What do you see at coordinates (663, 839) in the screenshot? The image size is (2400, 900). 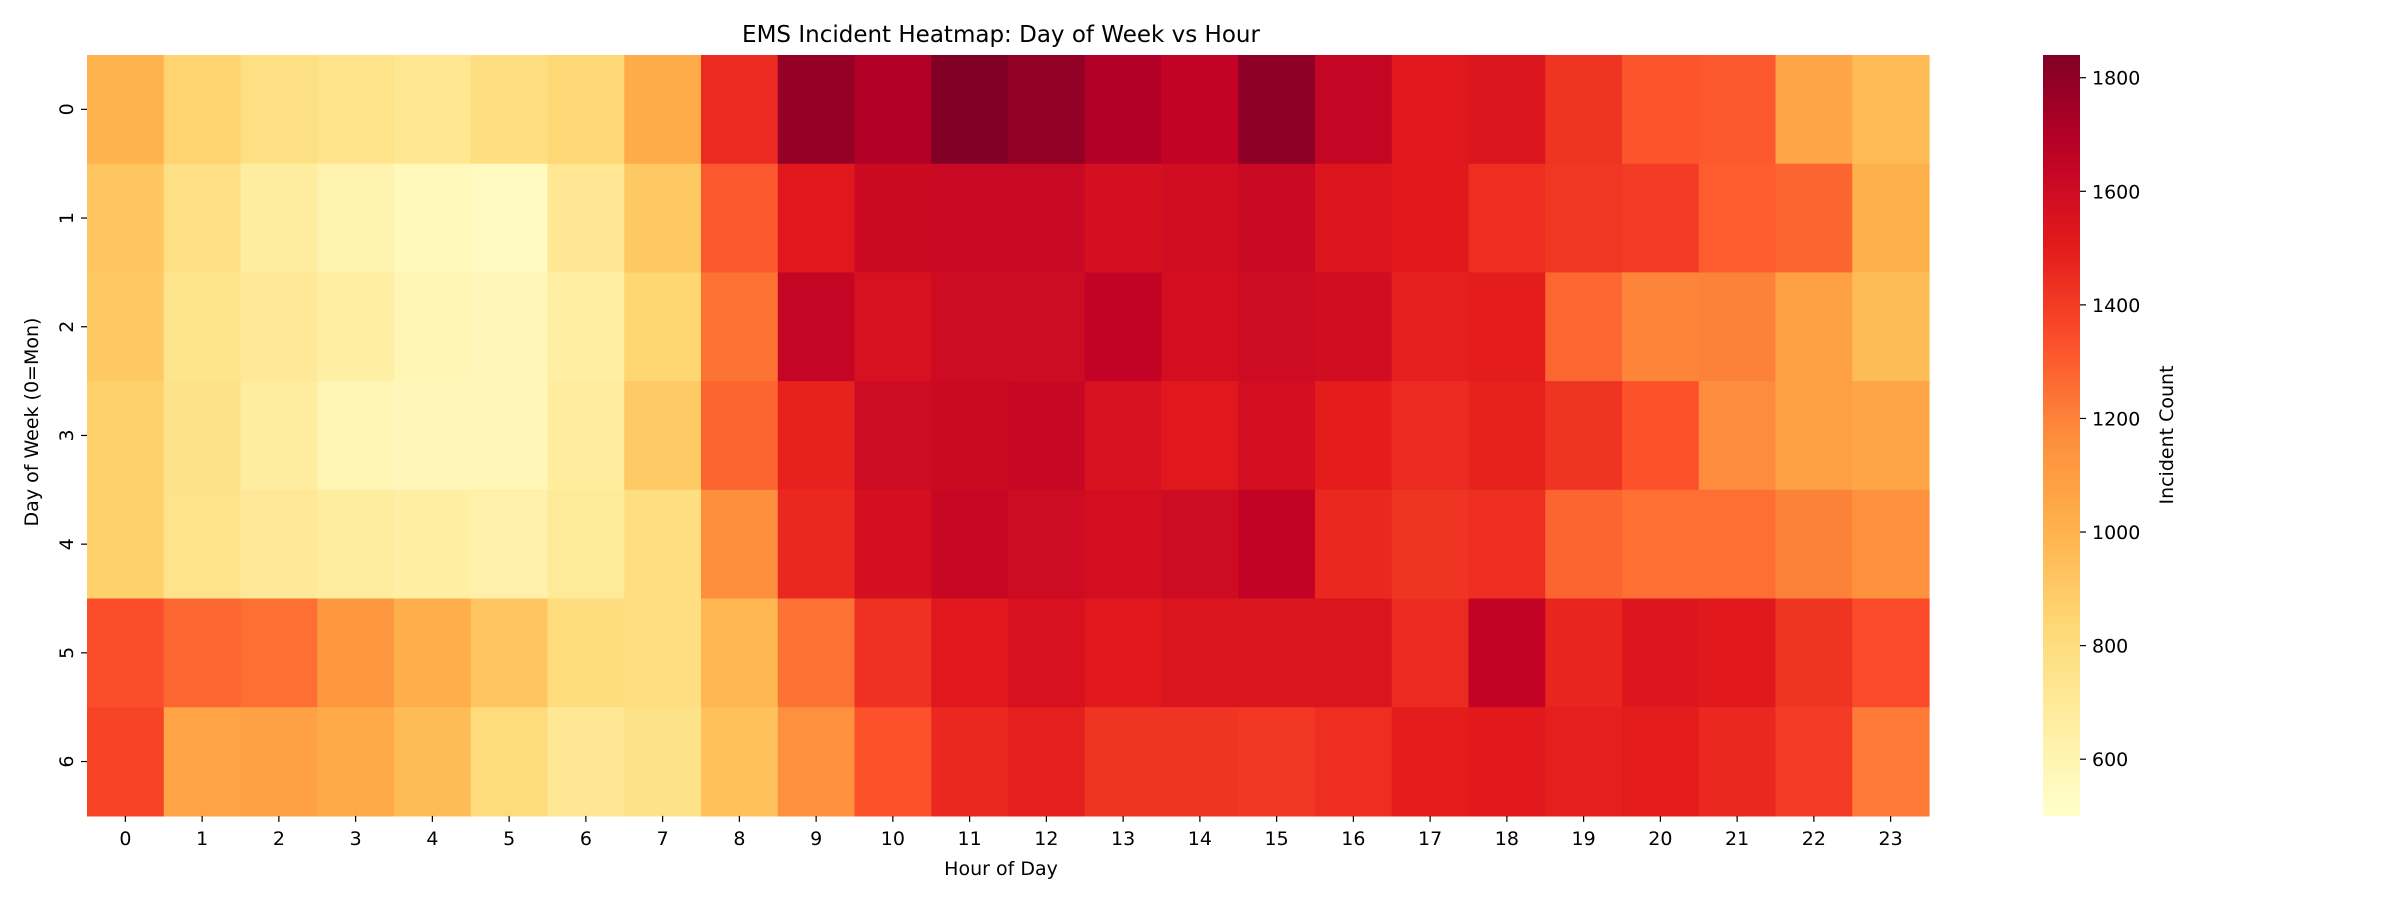 I see `x-tick-label: 7` at bounding box center [663, 839].